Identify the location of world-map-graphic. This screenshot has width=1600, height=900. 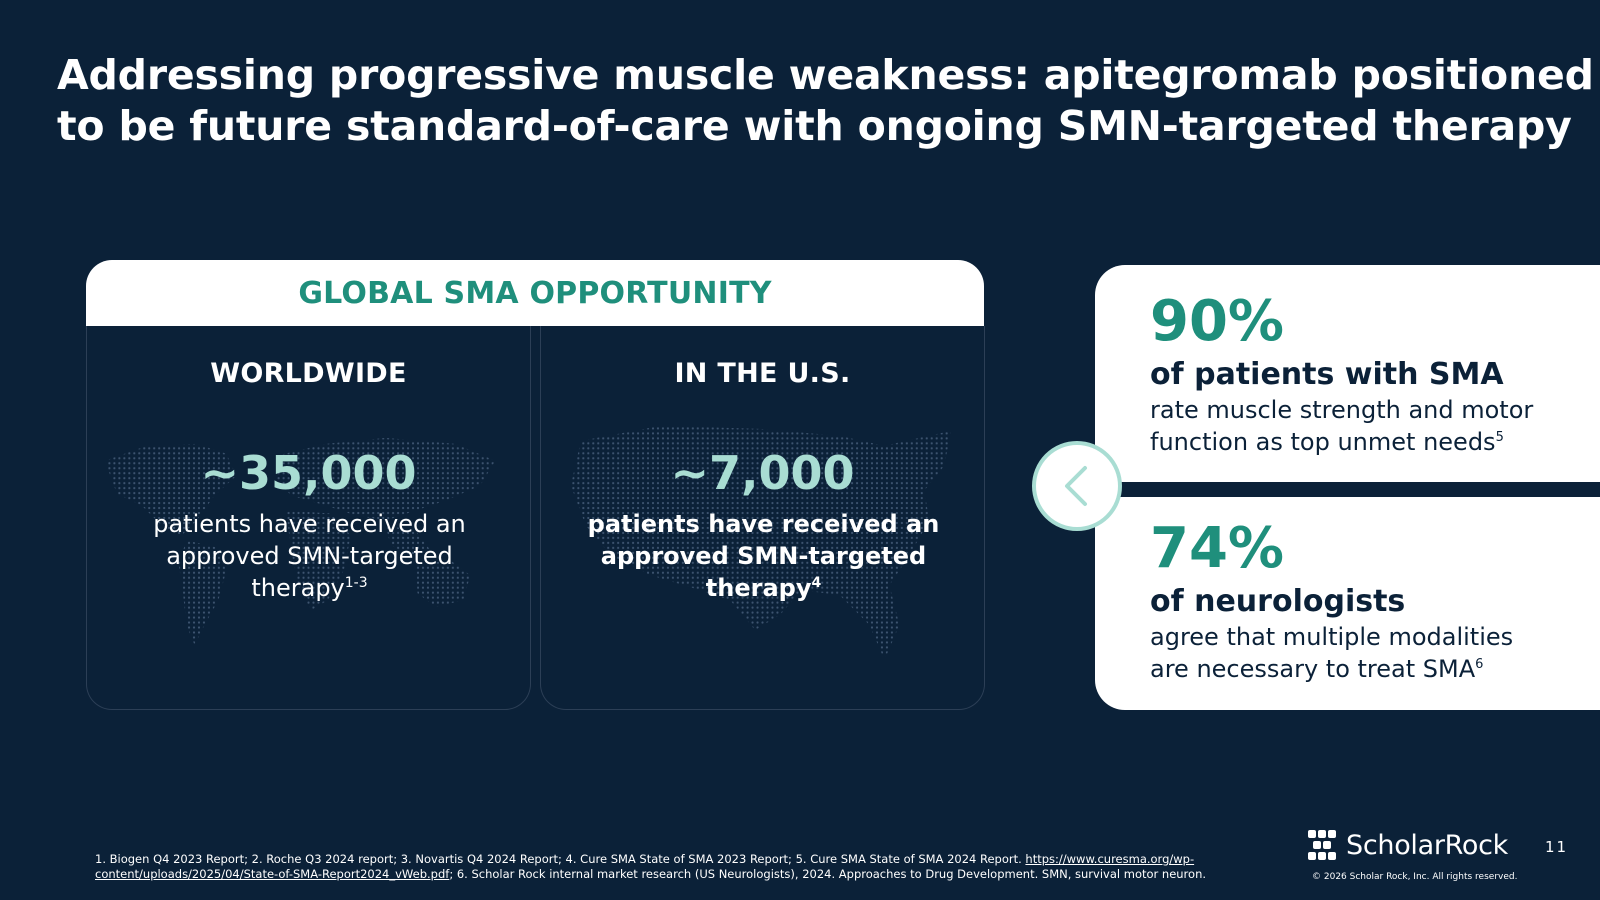
(300, 541).